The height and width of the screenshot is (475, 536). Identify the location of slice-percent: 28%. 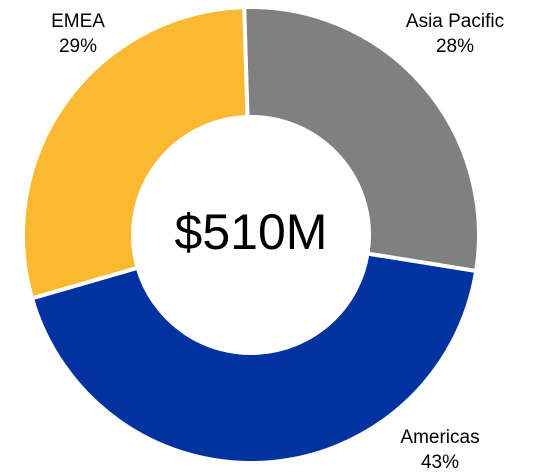
(455, 46).